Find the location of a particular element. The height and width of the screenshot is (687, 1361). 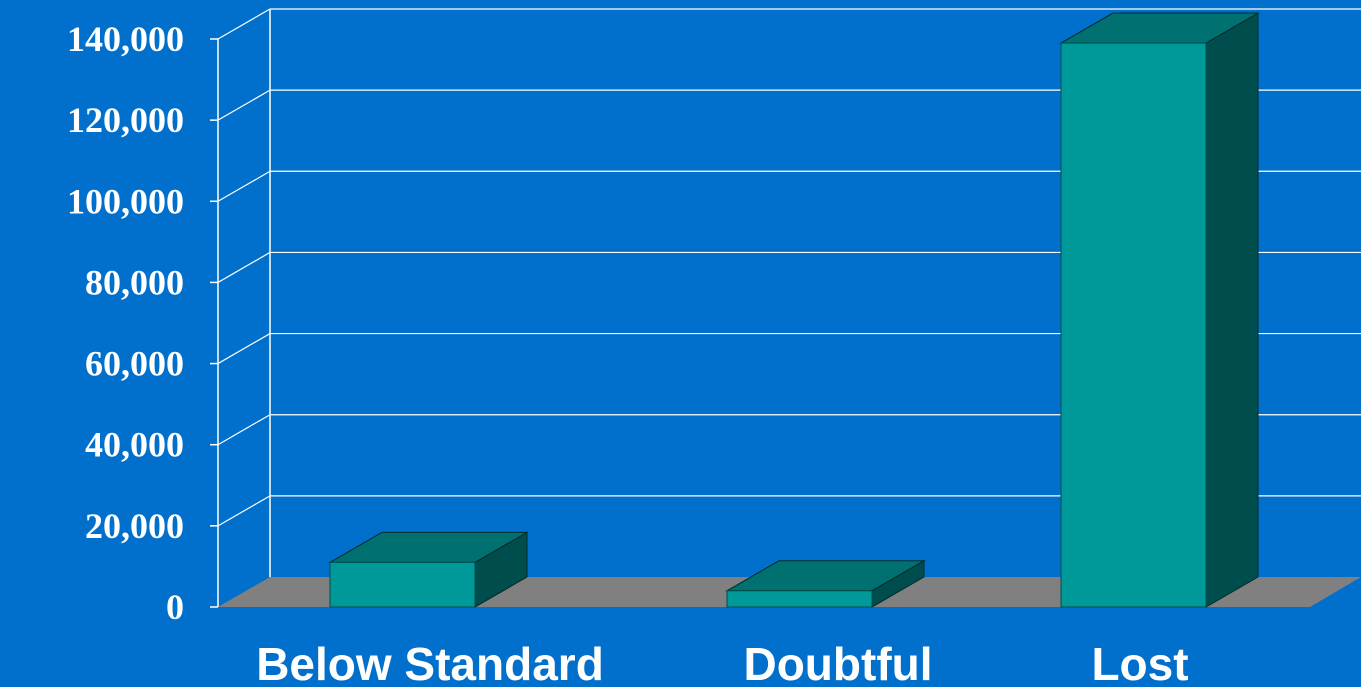

y-tick-label: 80,000 is located at coordinates (134, 282).